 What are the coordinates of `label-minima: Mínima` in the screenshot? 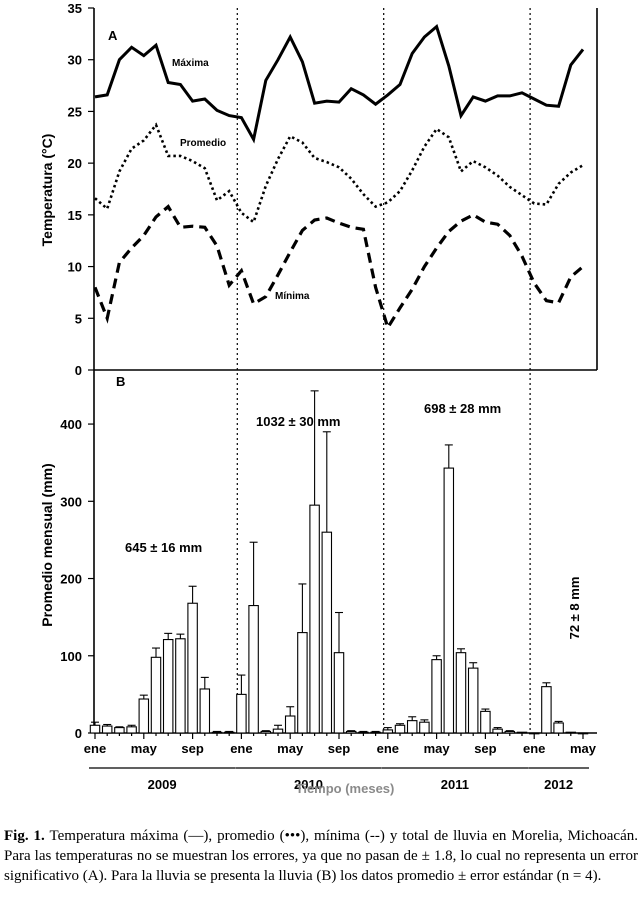 It's located at (292, 296).